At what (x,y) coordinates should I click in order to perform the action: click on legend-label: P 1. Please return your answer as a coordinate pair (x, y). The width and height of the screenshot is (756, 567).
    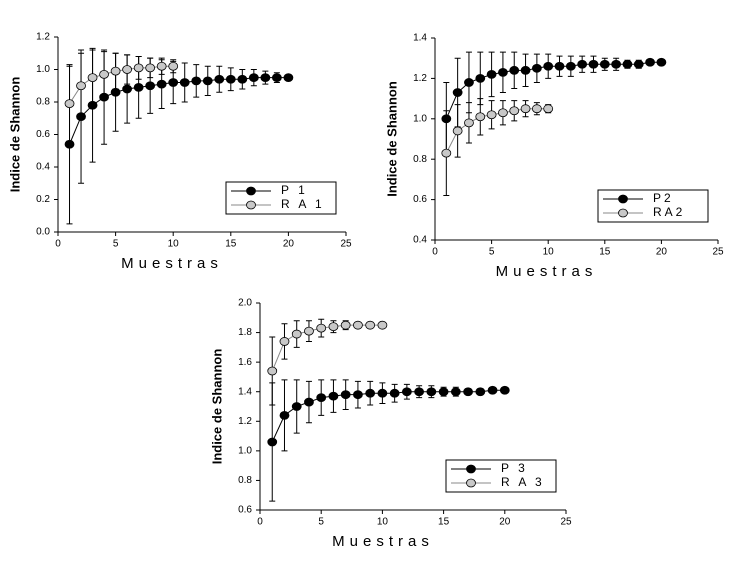
    Looking at the image, I should click on (294, 190).